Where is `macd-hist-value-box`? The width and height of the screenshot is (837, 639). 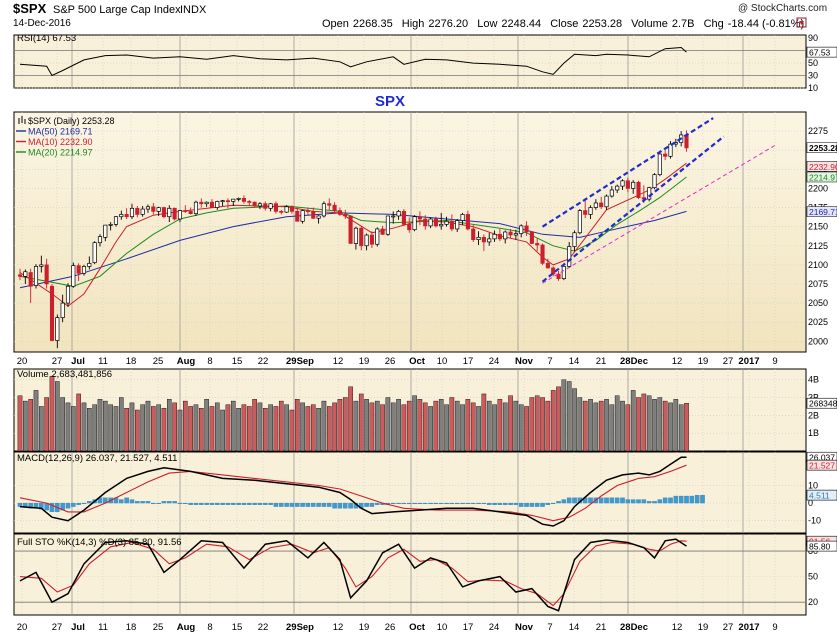 macd-hist-value-box is located at coordinates (821, 495).